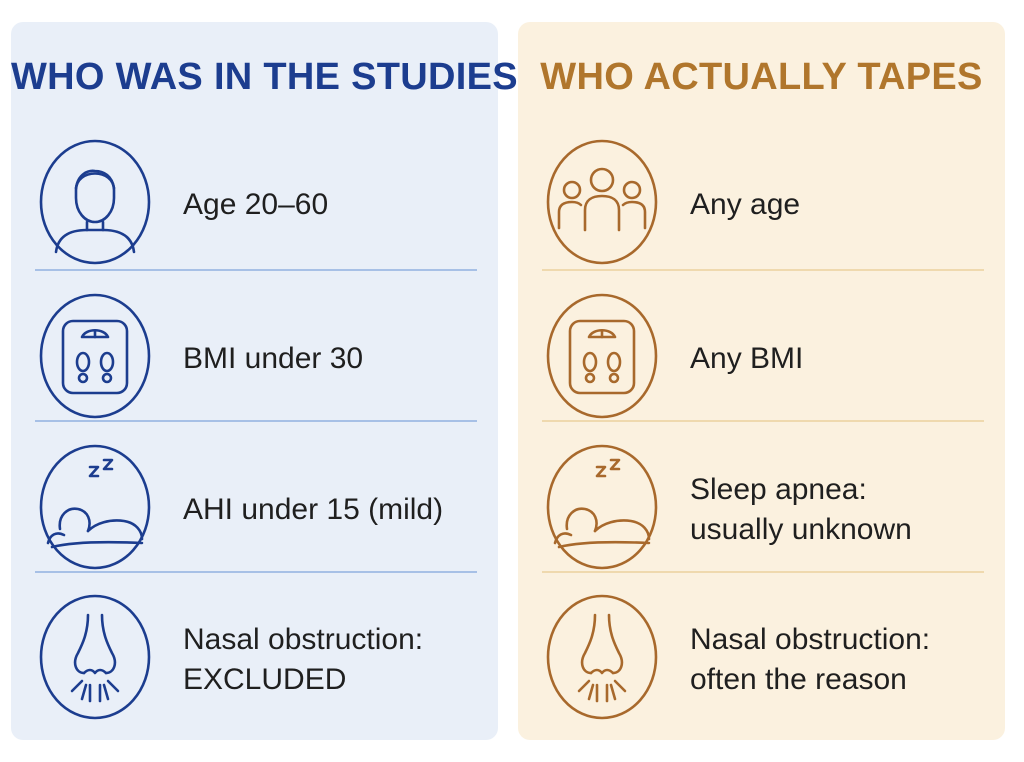 Image resolution: width=1024 pixels, height=762 pixels. I want to click on row-bmi: BMI under 30, so click(254, 359).